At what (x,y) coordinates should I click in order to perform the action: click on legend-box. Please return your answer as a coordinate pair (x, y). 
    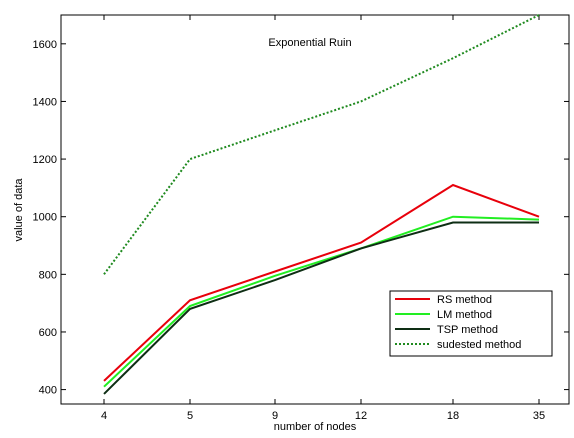
    Looking at the image, I should click on (471, 323).